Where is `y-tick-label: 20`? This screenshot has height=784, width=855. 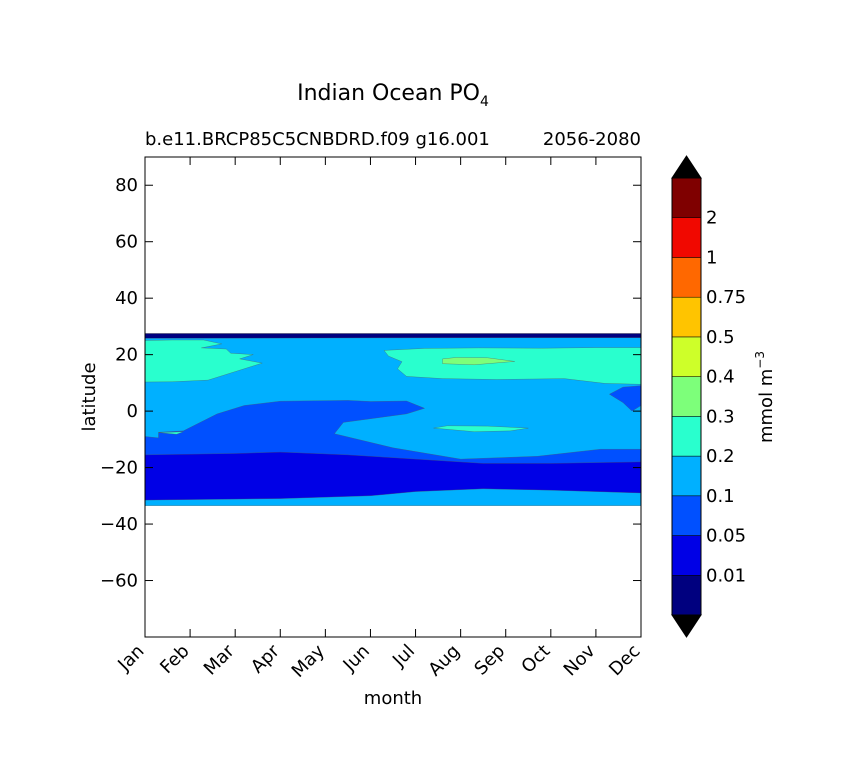 y-tick-label: 20 is located at coordinates (126, 355).